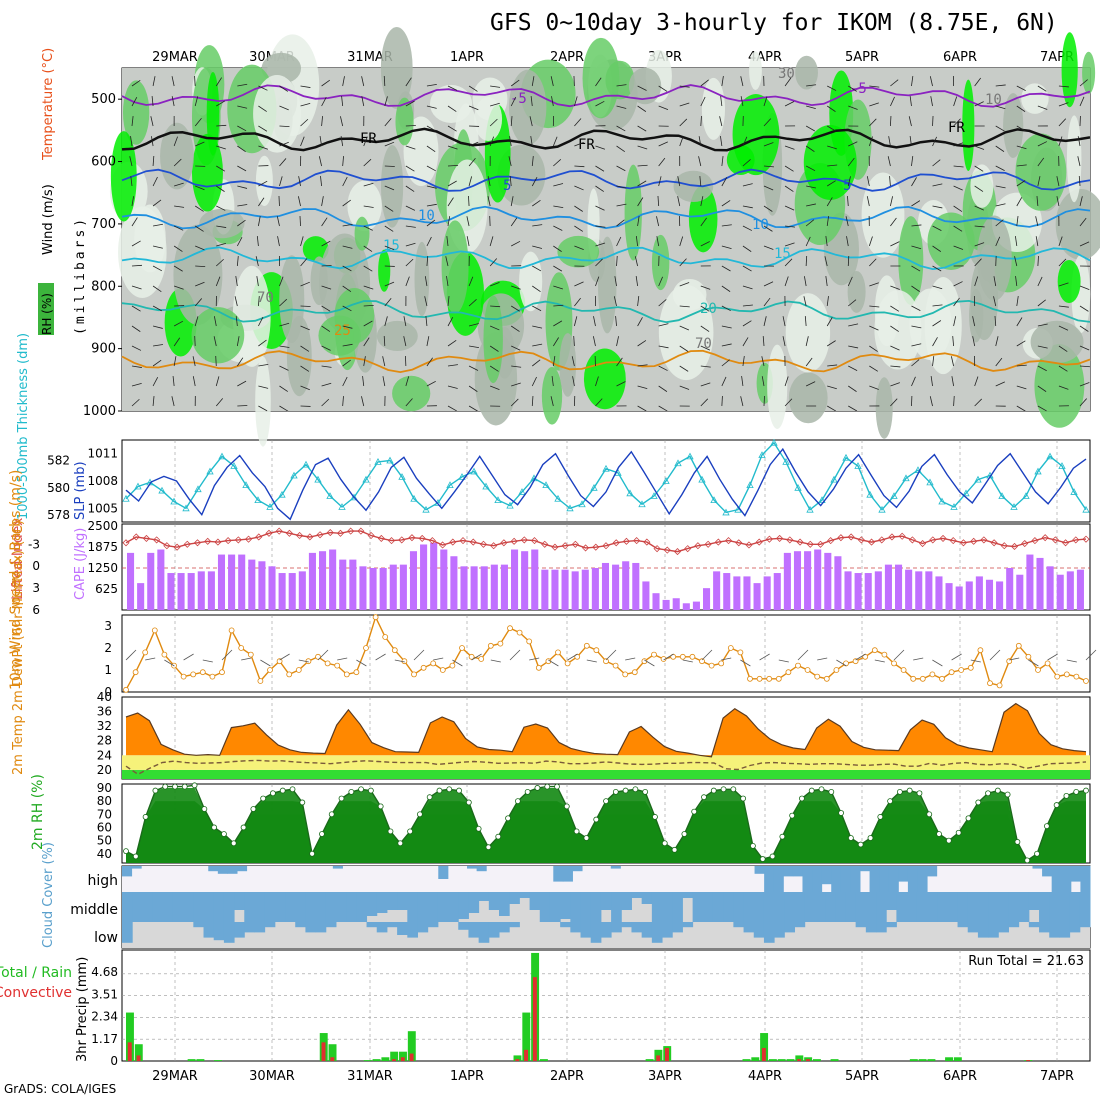 The width and height of the screenshot is (1100, 1100). What do you see at coordinates (102, 526) in the screenshot?
I see `y-tick-label-cape: 2500` at bounding box center [102, 526].